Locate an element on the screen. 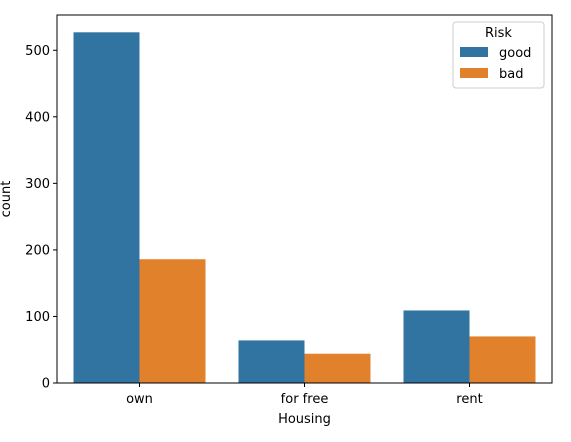  bar-good-own is located at coordinates (106, 207).